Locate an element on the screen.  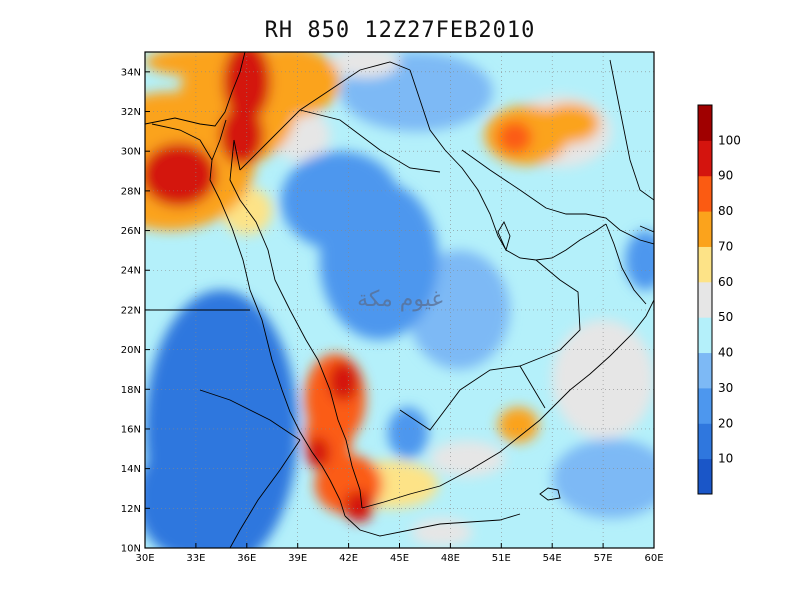
lat-tick-label: 20N is located at coordinates (131, 350).